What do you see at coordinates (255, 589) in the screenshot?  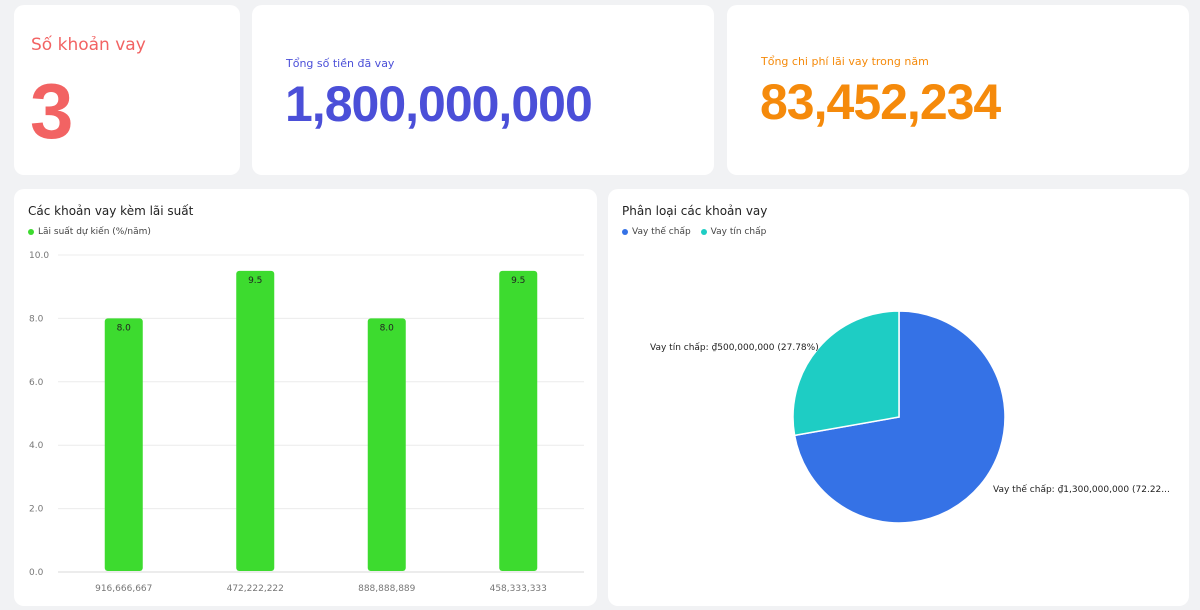 I see `x-tick-label: 472,222,222` at bounding box center [255, 589].